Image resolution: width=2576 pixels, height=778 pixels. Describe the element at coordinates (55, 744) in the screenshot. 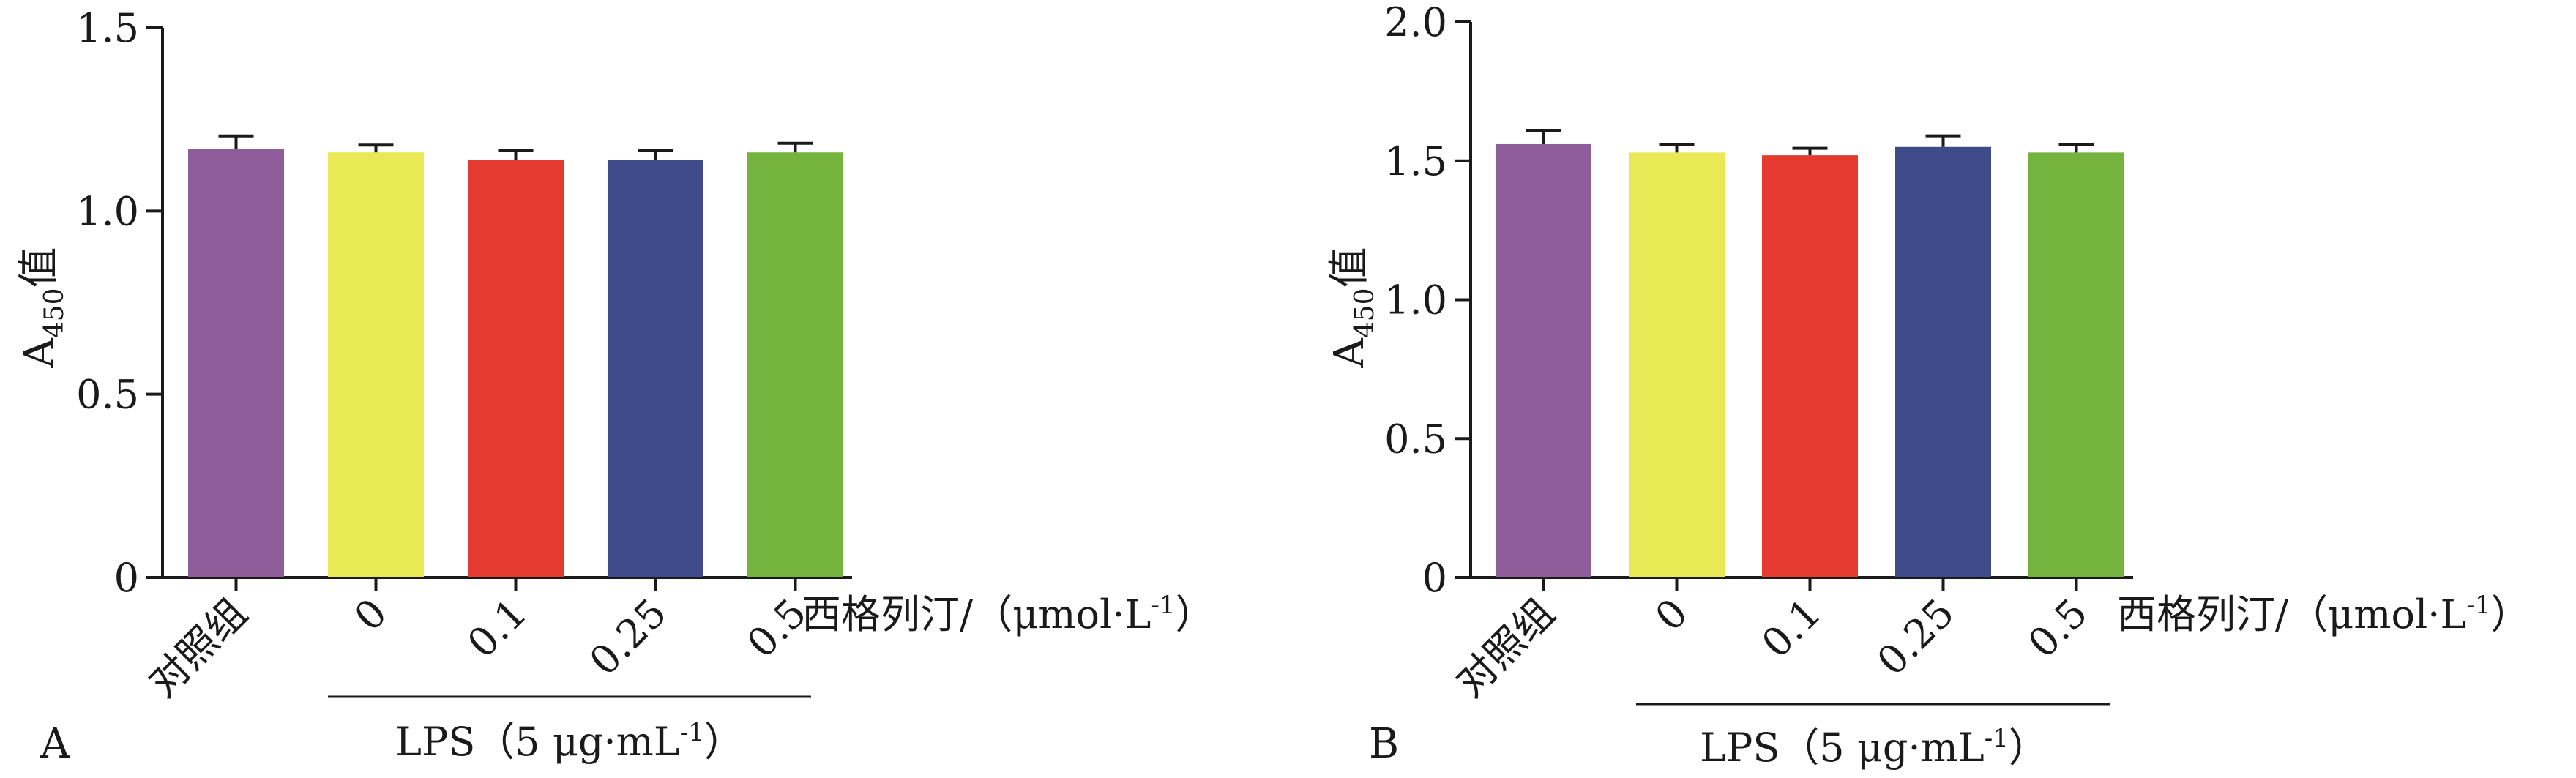

I see `panel-label: A` at that location.